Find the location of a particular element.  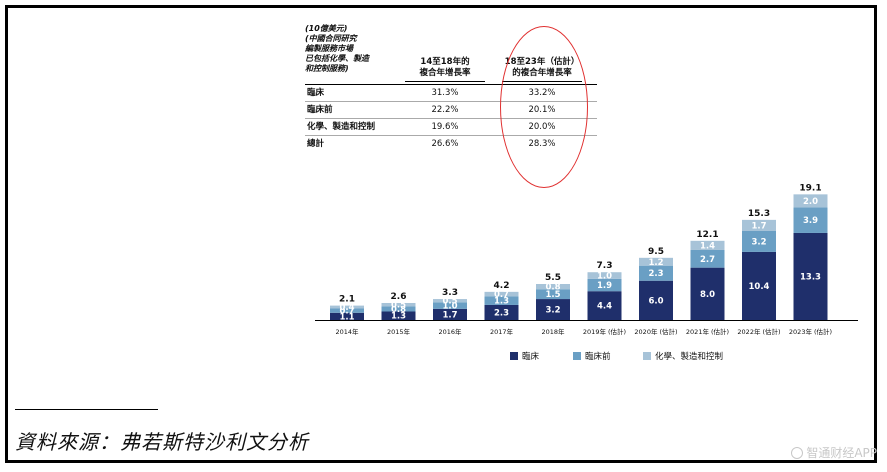

legend-item-preclinical: 臨床前 is located at coordinates (592, 356).